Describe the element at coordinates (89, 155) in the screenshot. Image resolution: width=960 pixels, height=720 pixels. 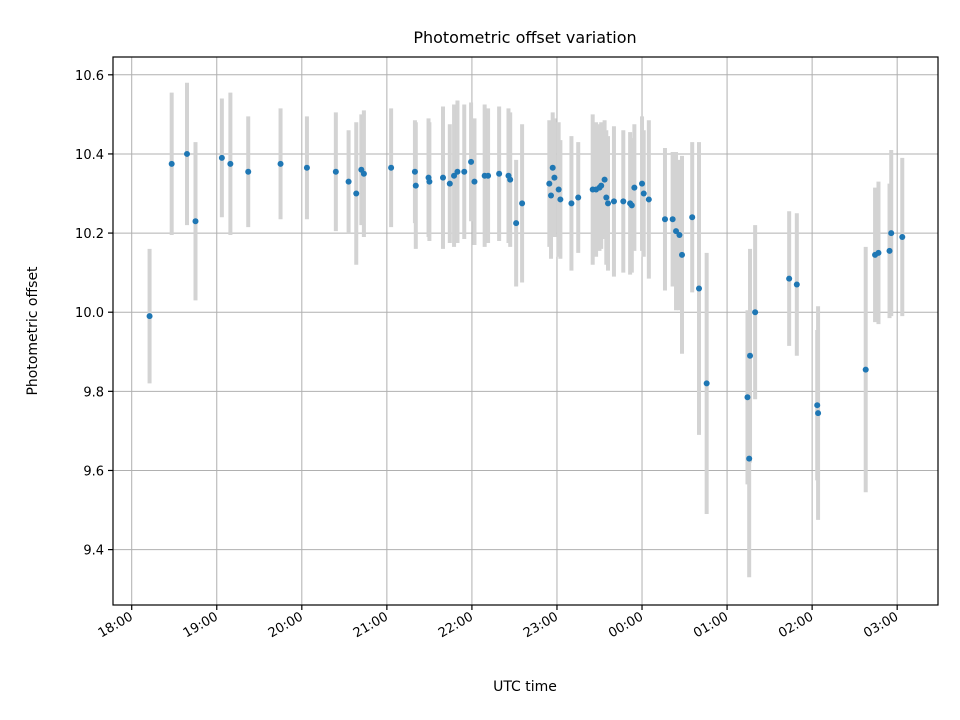
I see `y-tick-label: 10.4` at that location.